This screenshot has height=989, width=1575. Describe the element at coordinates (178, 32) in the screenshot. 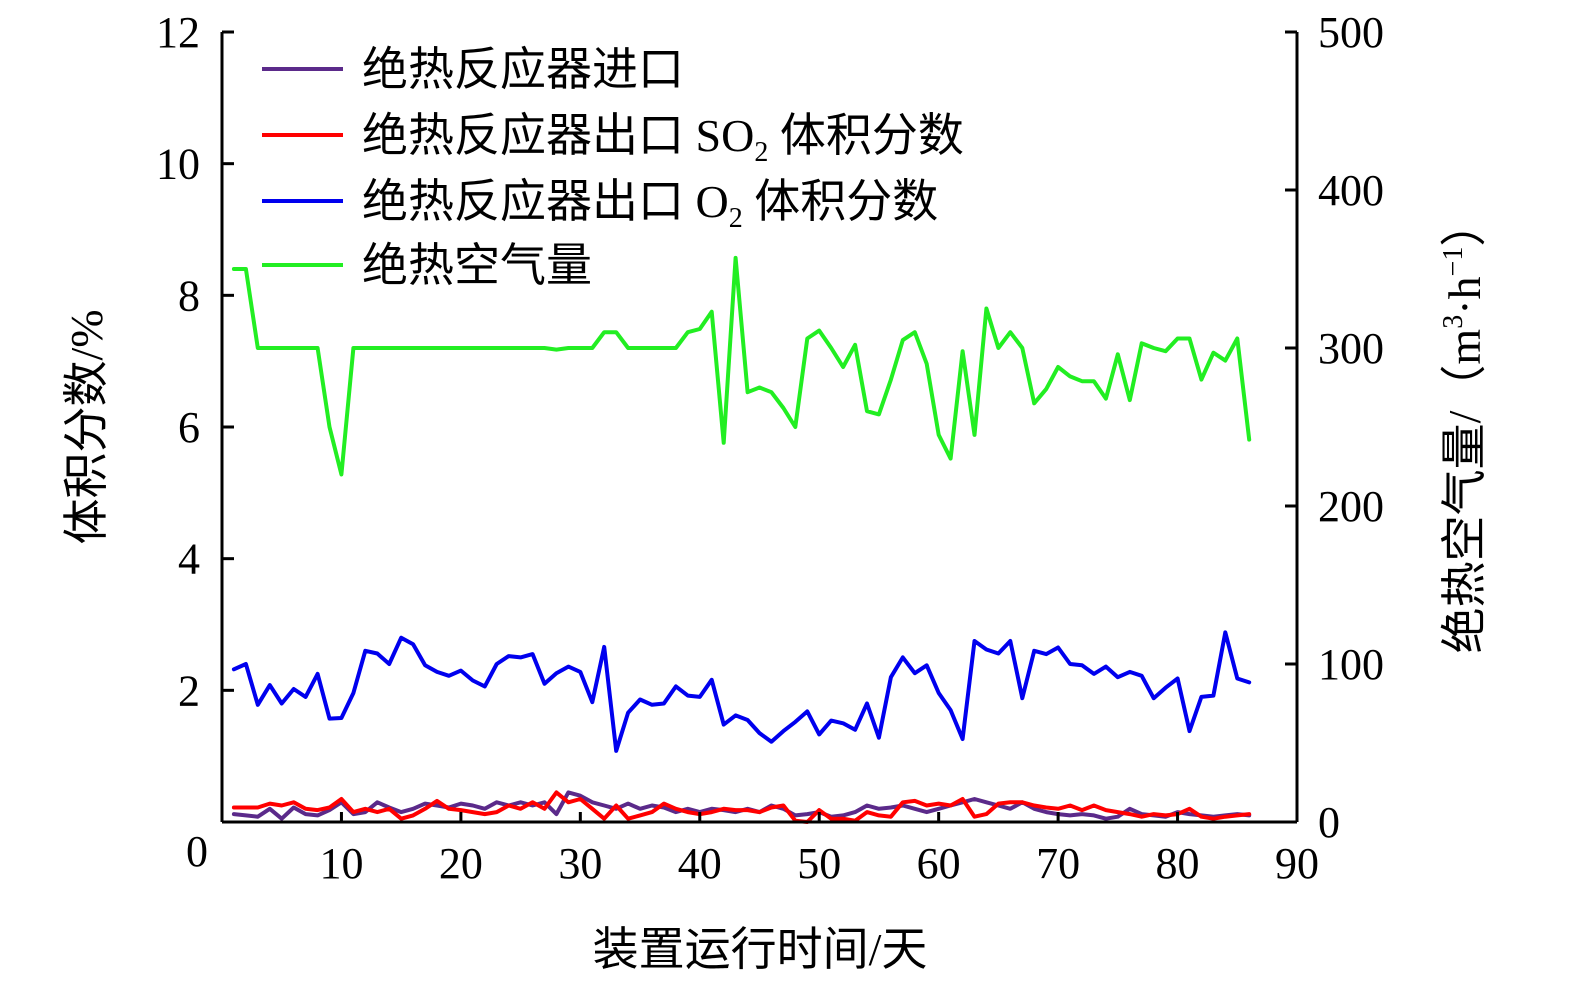

I see `y-left-tick-label: 12` at that location.